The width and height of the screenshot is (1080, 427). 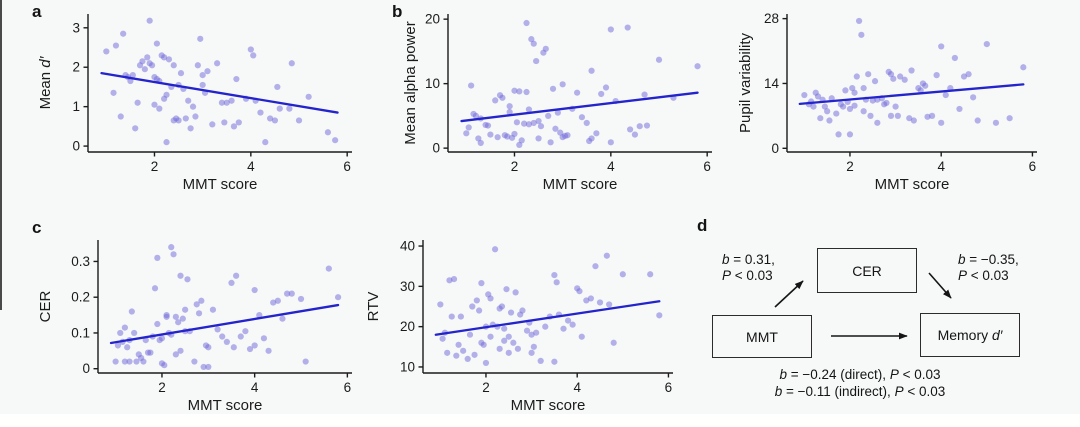 I want to click on y-tick-label: 10, so click(x=407, y=366).